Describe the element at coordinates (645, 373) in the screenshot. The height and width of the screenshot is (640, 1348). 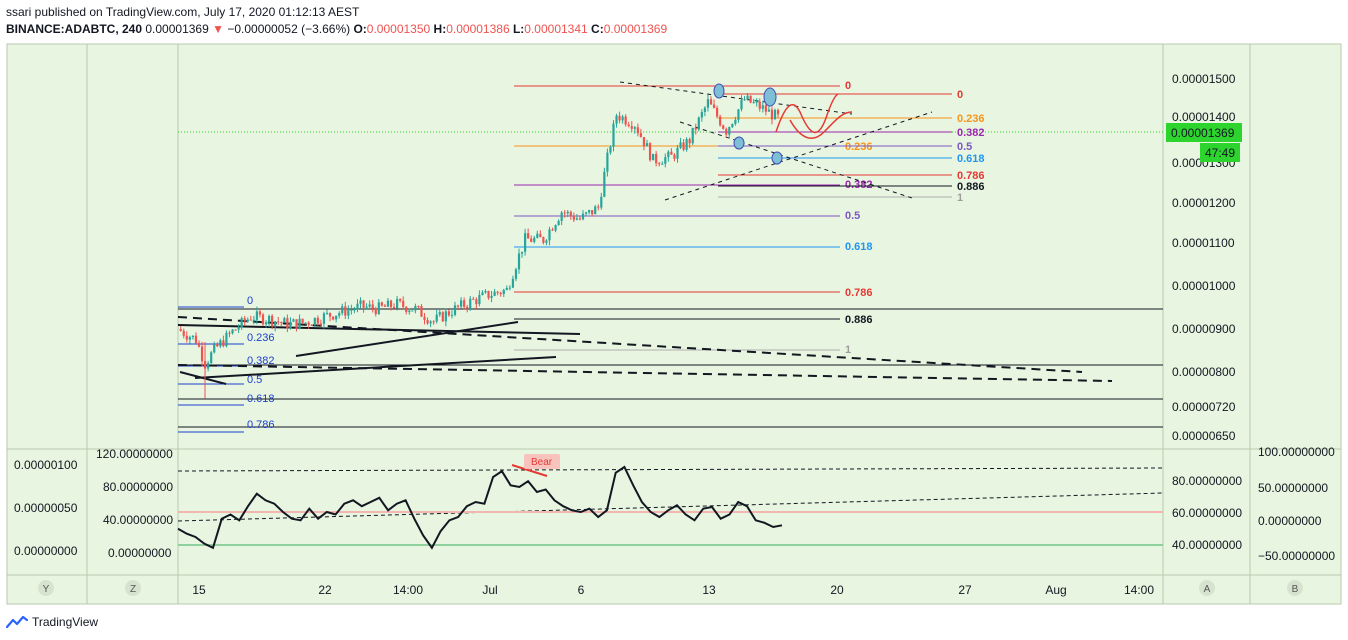
I see `dashed-trendline-lower` at that location.